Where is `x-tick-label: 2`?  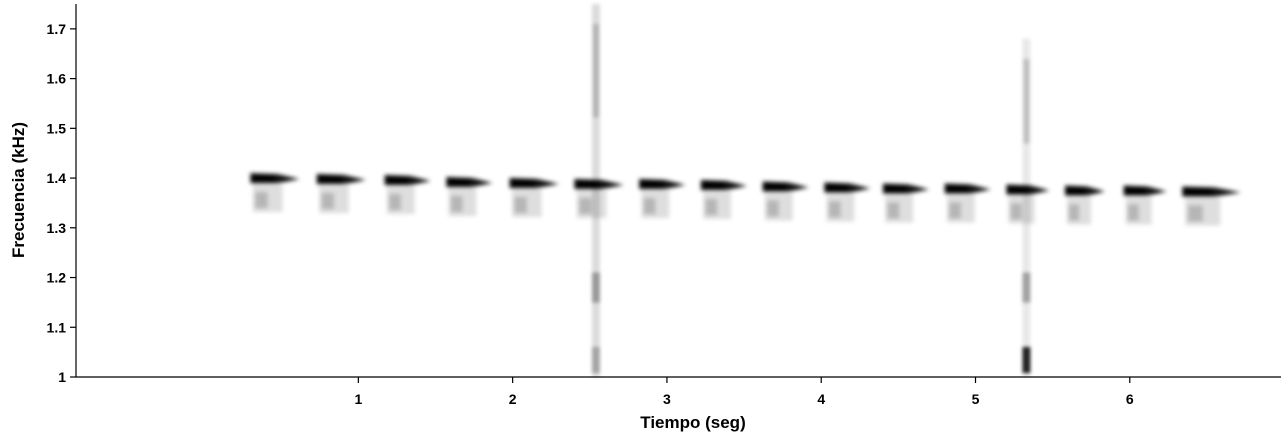
x-tick-label: 2 is located at coordinates (513, 399).